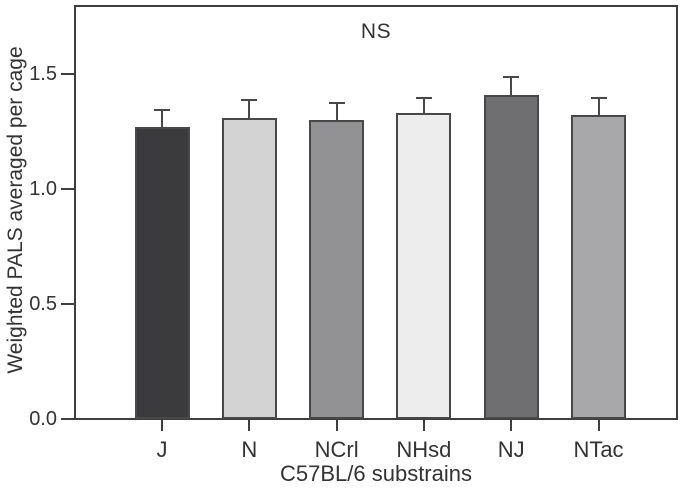  Describe the element at coordinates (511, 449) in the screenshot. I see `x-axis-tick-label: NJ` at that location.